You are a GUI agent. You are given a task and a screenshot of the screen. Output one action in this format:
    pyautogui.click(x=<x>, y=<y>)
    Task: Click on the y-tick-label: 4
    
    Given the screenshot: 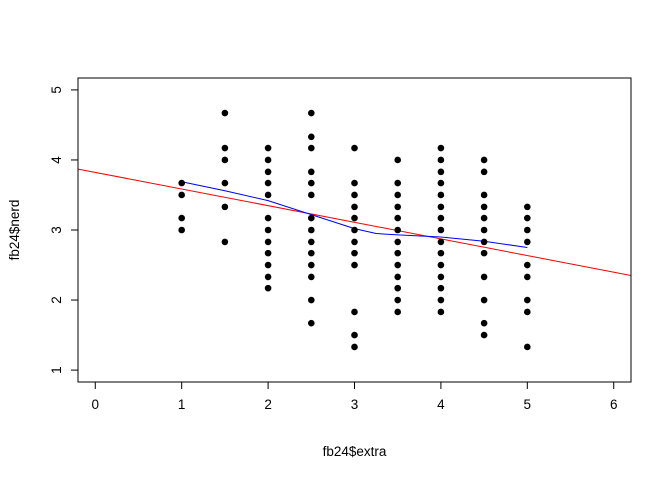 What is the action you would take?
    pyautogui.click(x=56, y=160)
    